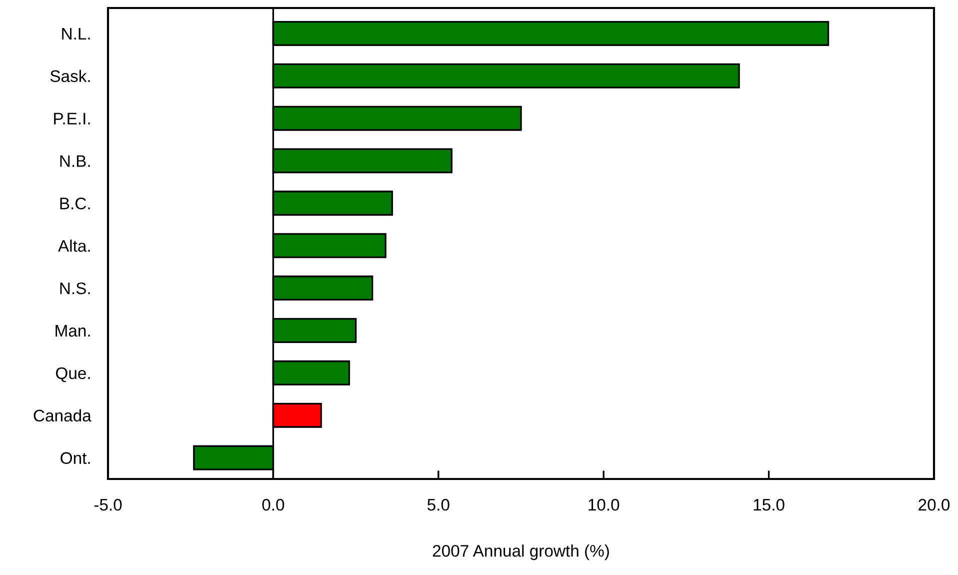 This screenshot has height=575, width=958. Describe the element at coordinates (75, 161) in the screenshot. I see `y-tick-label: N.B.` at that location.